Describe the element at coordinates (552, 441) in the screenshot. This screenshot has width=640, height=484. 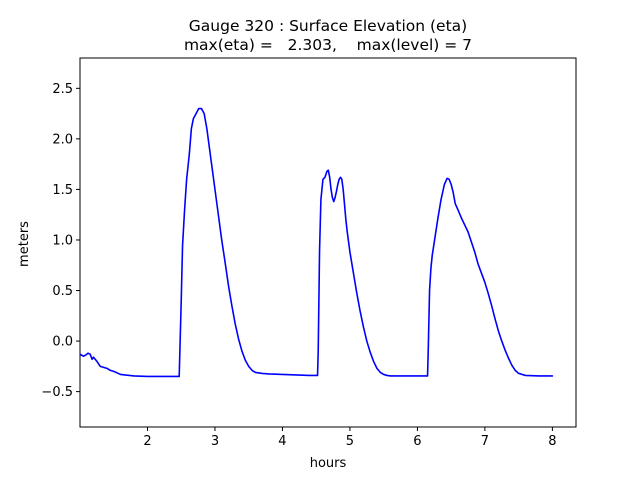
I see `x-tick-label: 8` at that location.